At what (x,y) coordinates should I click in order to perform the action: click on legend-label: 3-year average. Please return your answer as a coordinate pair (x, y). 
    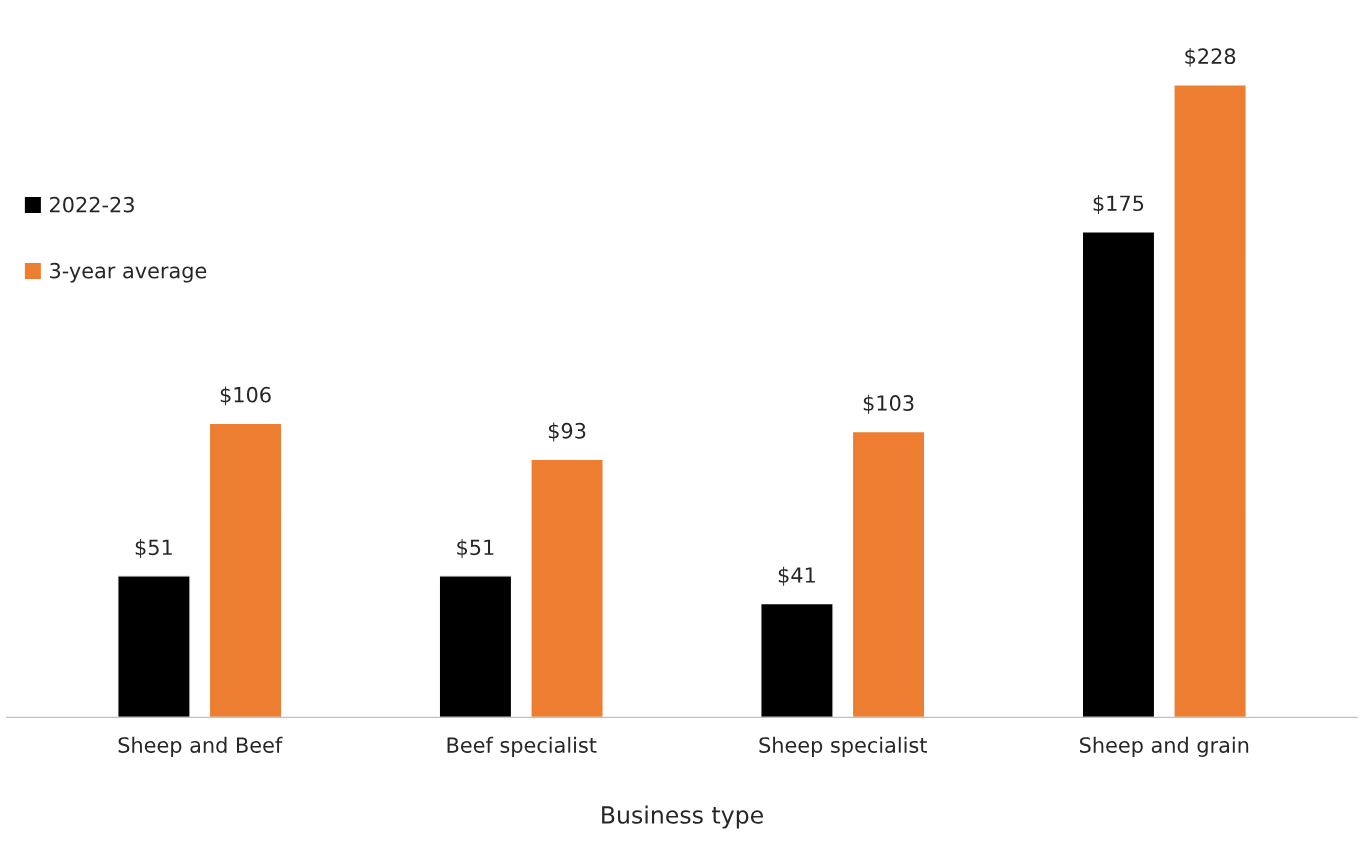
    Looking at the image, I should click on (128, 272).